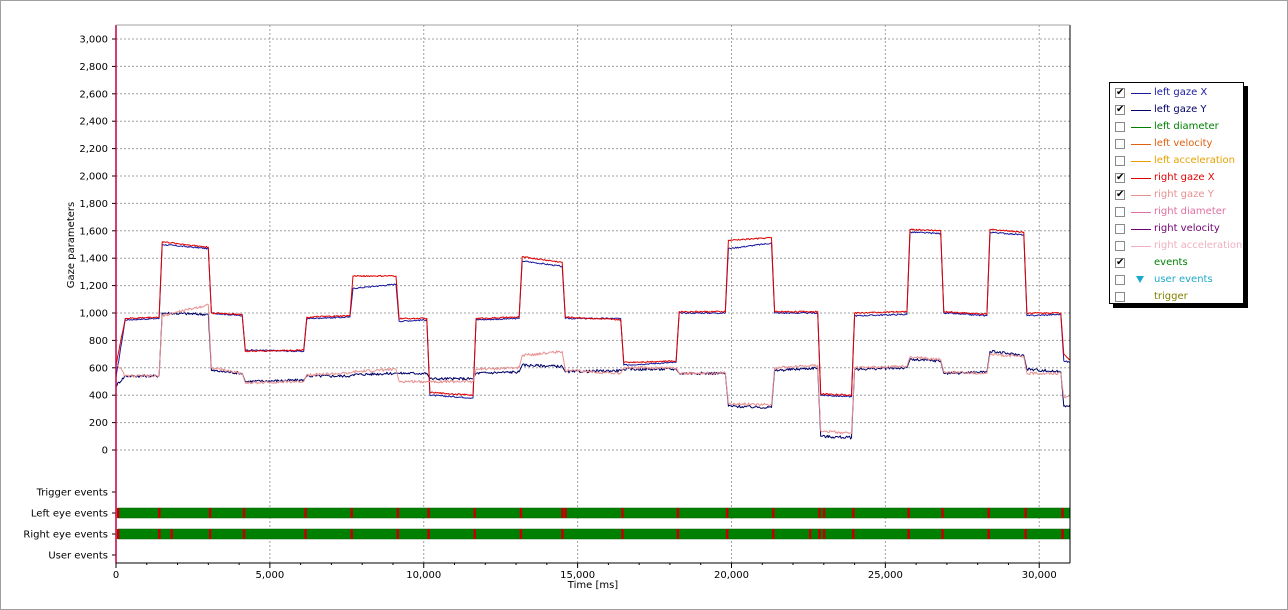 This screenshot has width=1288, height=610. What do you see at coordinates (1184, 194) in the screenshot?
I see `legend-label: right gaze Y` at bounding box center [1184, 194].